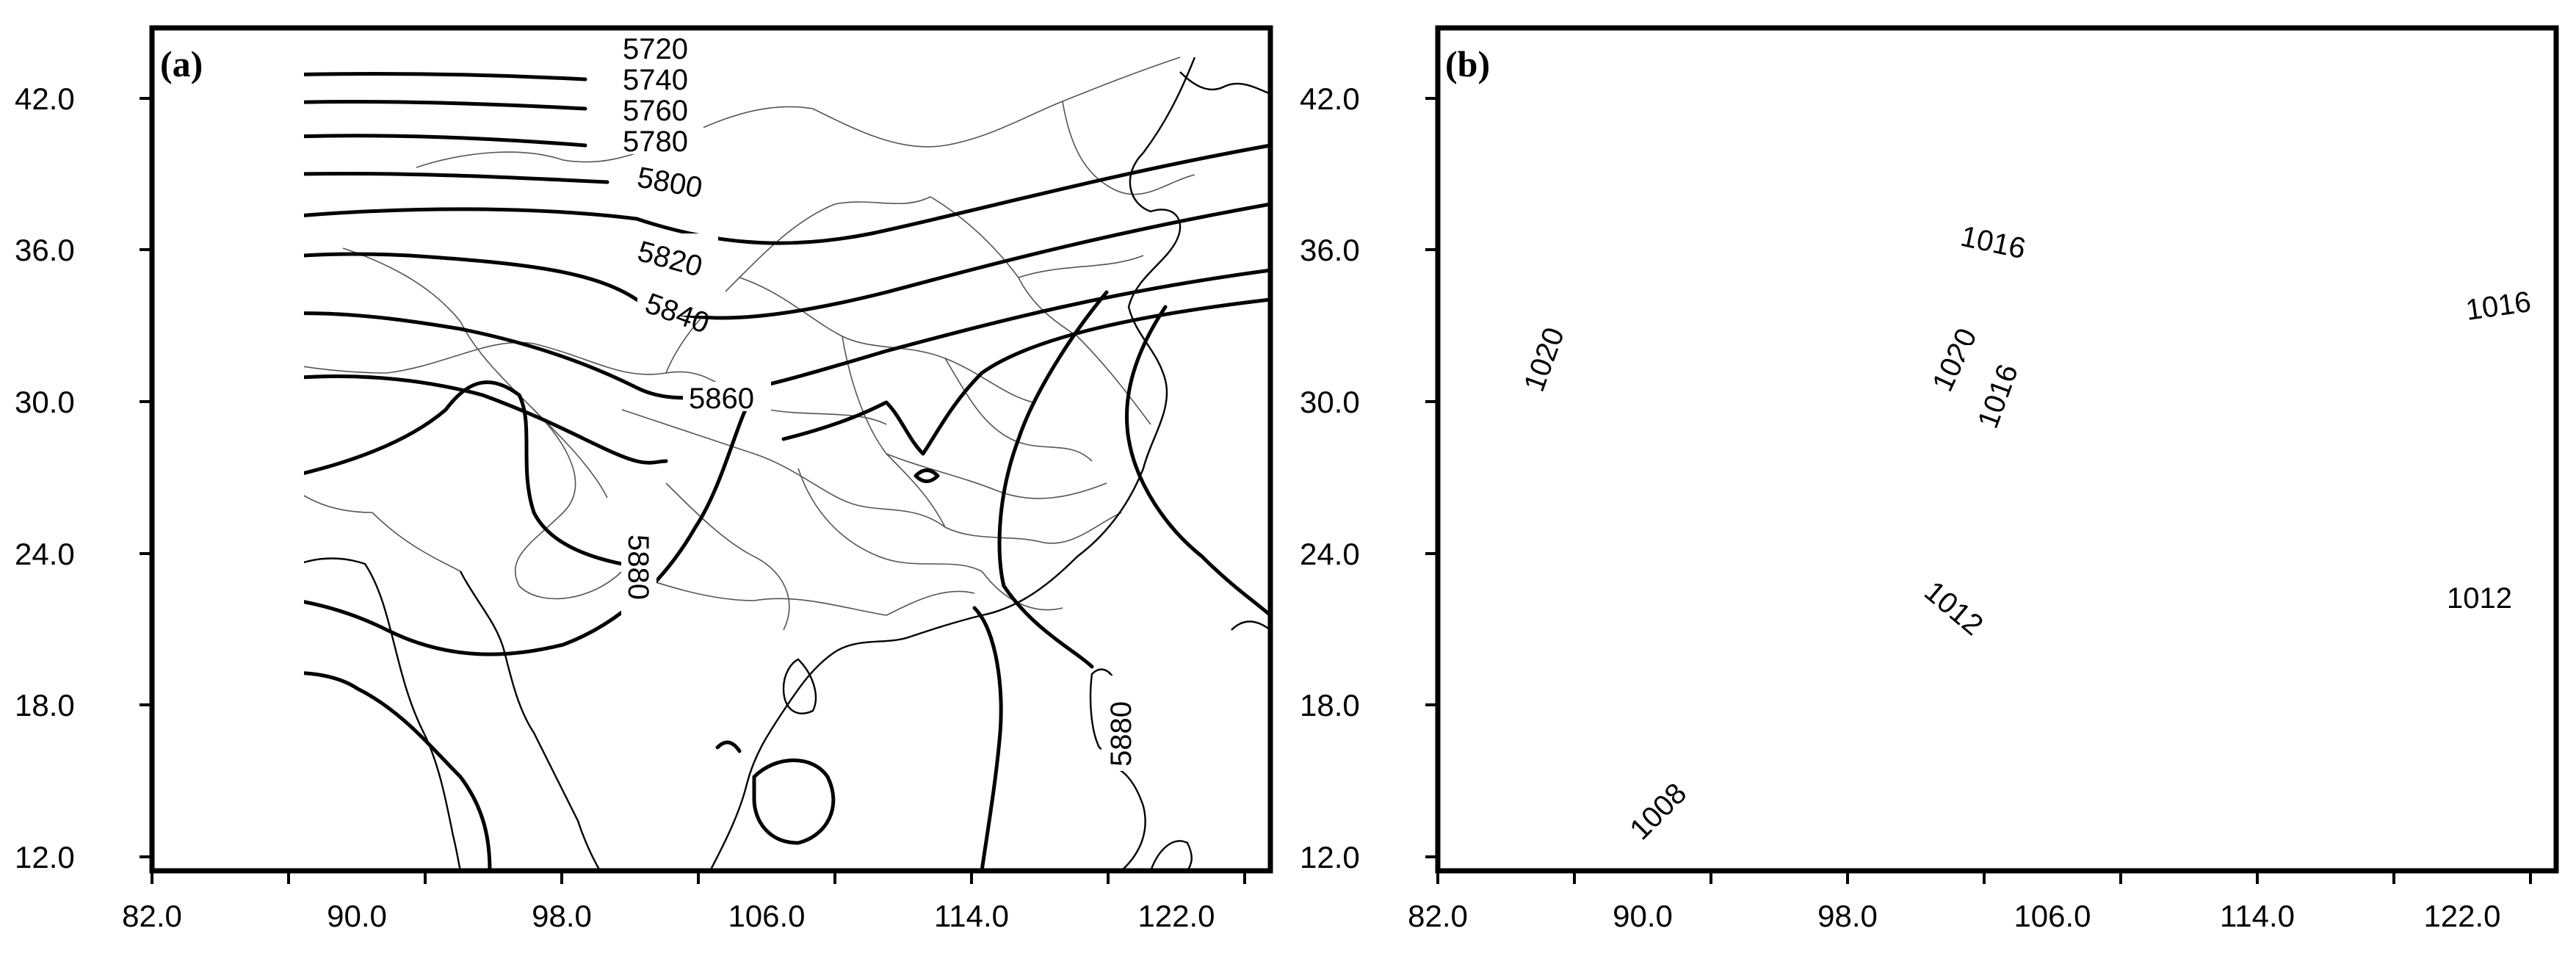 The height and width of the screenshot is (978, 2576). Describe the element at coordinates (721, 399) in the screenshot. I see `contour-label: 5860` at that location.